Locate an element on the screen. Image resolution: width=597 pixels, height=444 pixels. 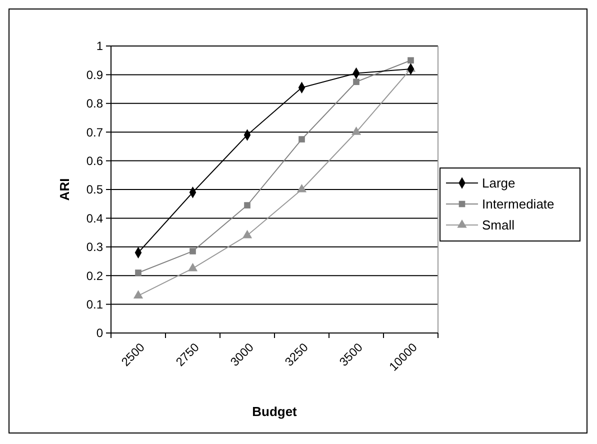
y-tick-label: 0.1 is located at coordinates (95, 305).